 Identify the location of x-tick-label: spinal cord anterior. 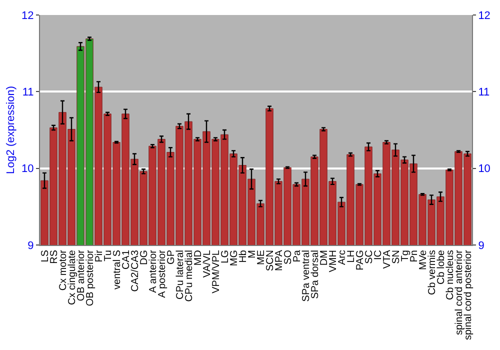
(459, 292).